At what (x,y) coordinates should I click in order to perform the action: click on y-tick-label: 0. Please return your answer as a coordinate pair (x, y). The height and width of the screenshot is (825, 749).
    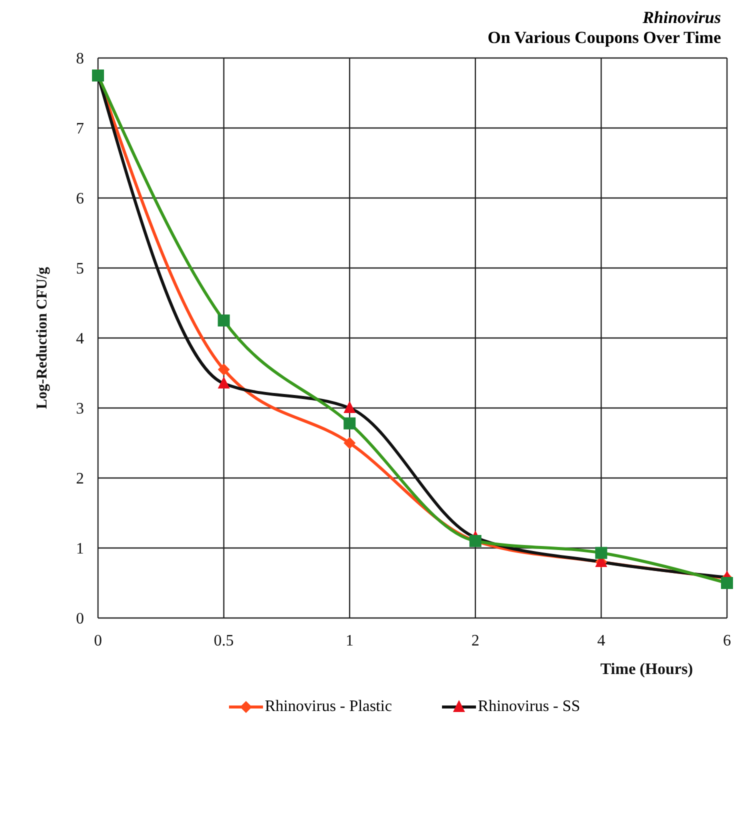
    Looking at the image, I should click on (80, 619).